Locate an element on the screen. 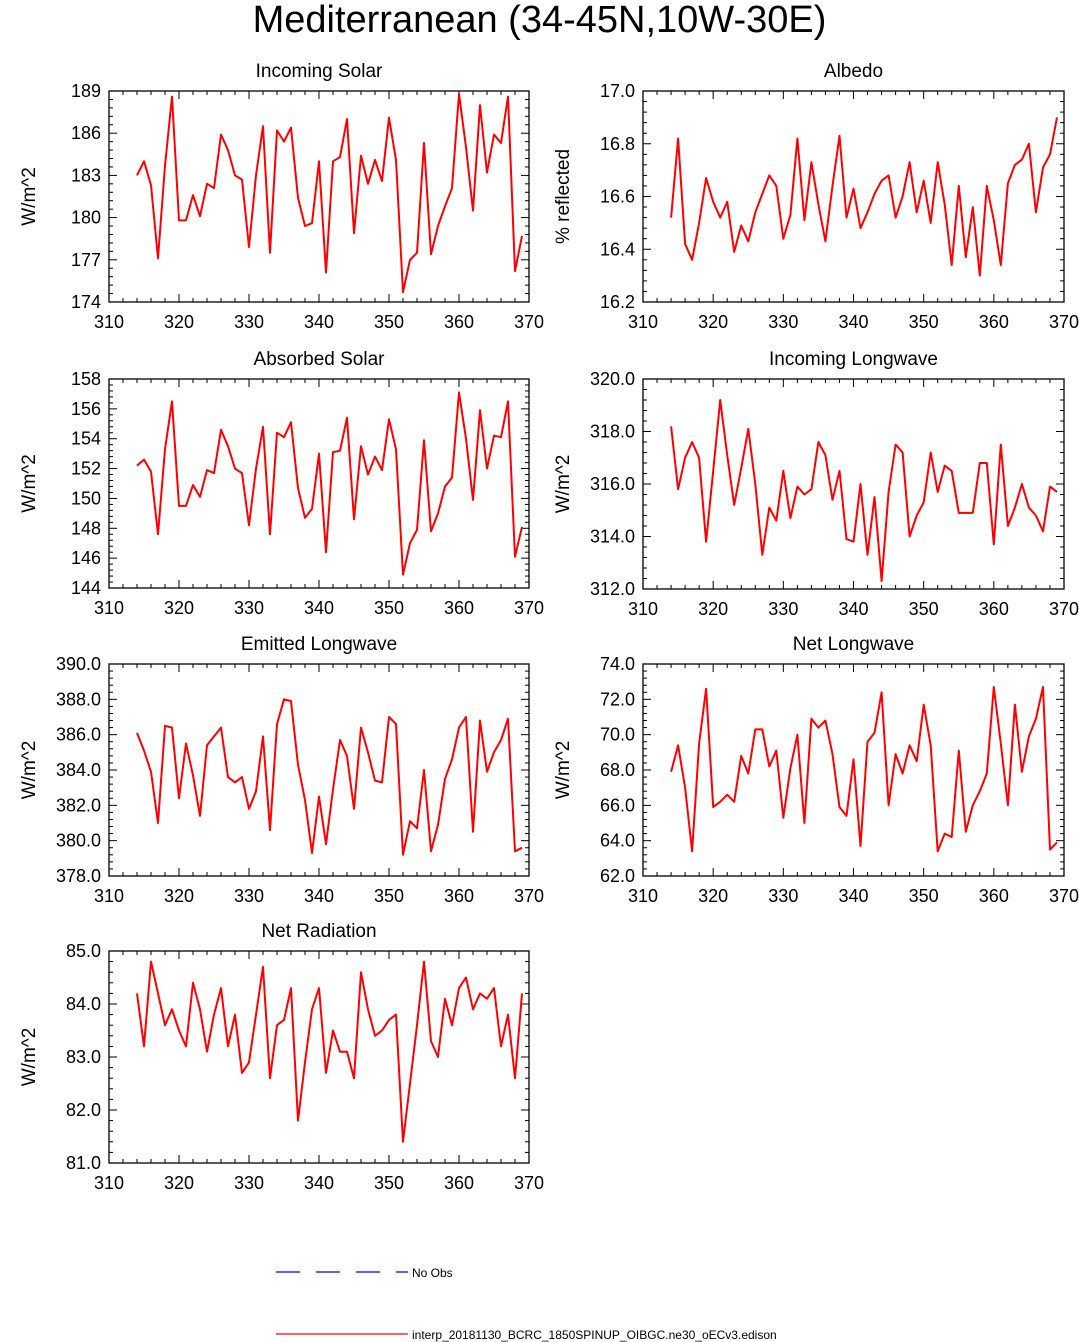 This screenshot has height=1342, width=1079. y-tick-label: 177 is located at coordinates (86, 260).